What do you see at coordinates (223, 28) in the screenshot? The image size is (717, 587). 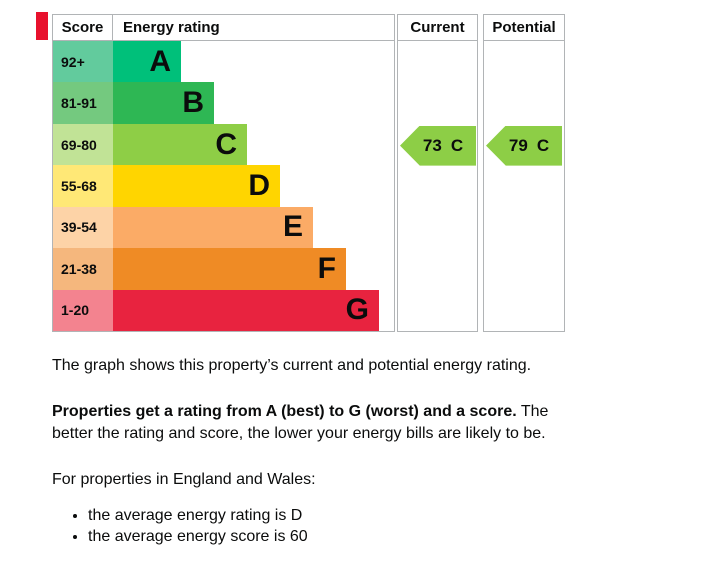 I see `chart-header-row: Score Energy rating` at bounding box center [223, 28].